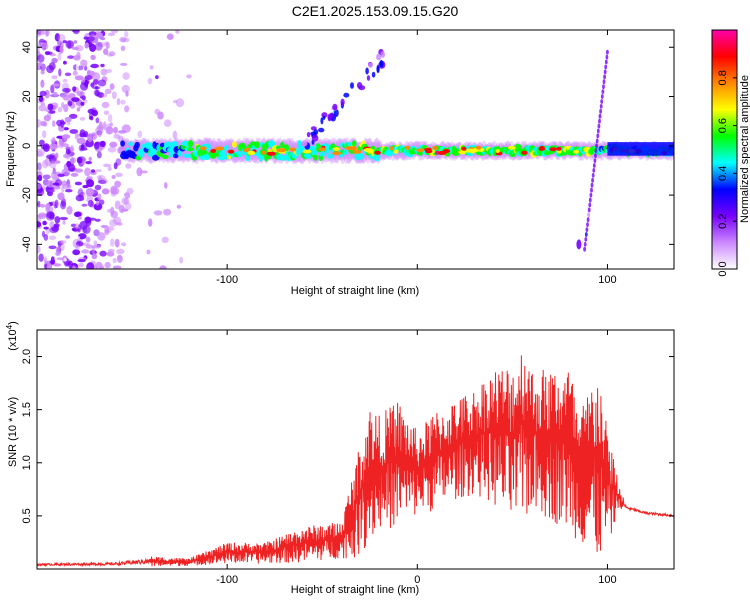 Image resolution: width=750 pixels, height=600 pixels. I want to click on spectrogram-ytick-label: 0, so click(27, 146).